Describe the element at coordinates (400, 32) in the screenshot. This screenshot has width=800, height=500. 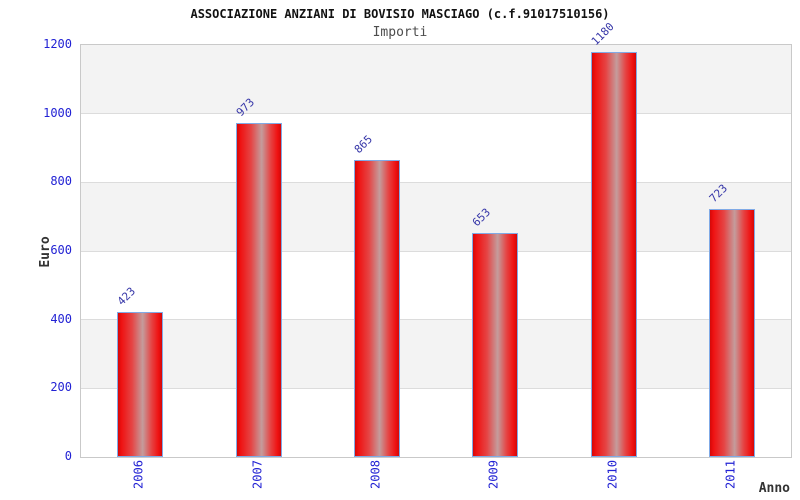
I see `chart-subtitle: Importi` at that location.